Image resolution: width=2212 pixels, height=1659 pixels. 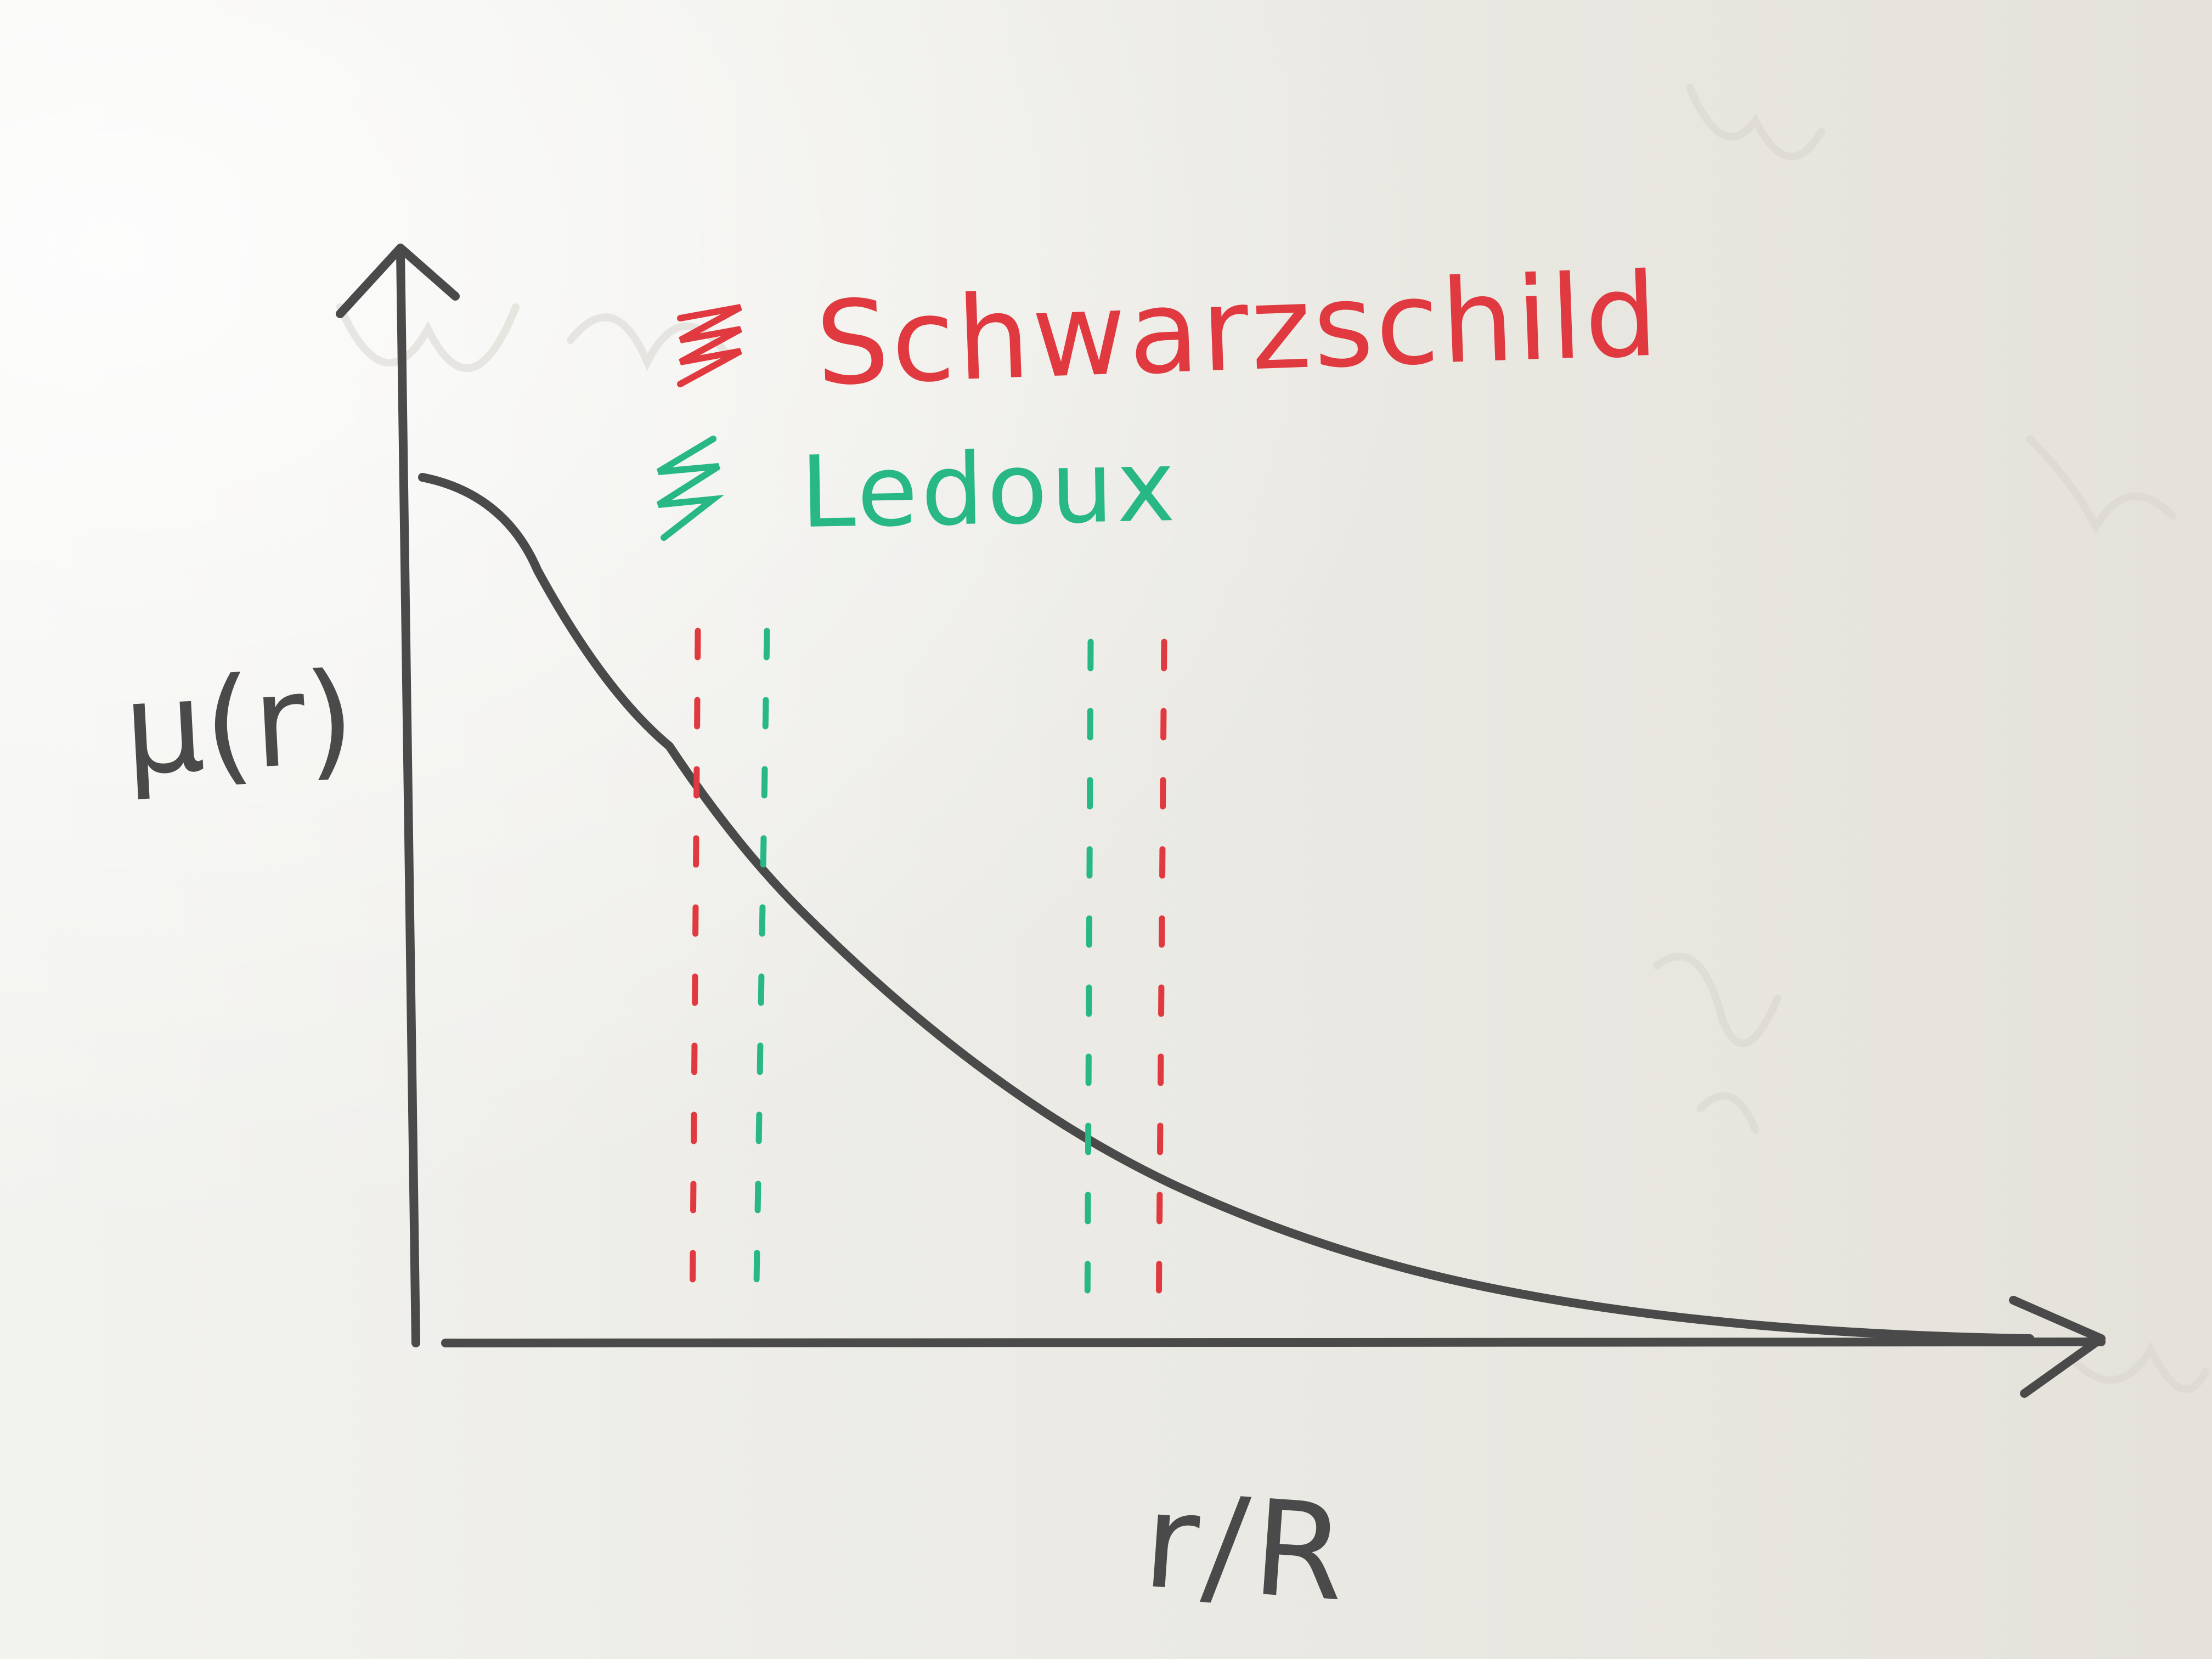 I want to click on legend-label-ledoux: Ledoux, so click(x=989, y=490).